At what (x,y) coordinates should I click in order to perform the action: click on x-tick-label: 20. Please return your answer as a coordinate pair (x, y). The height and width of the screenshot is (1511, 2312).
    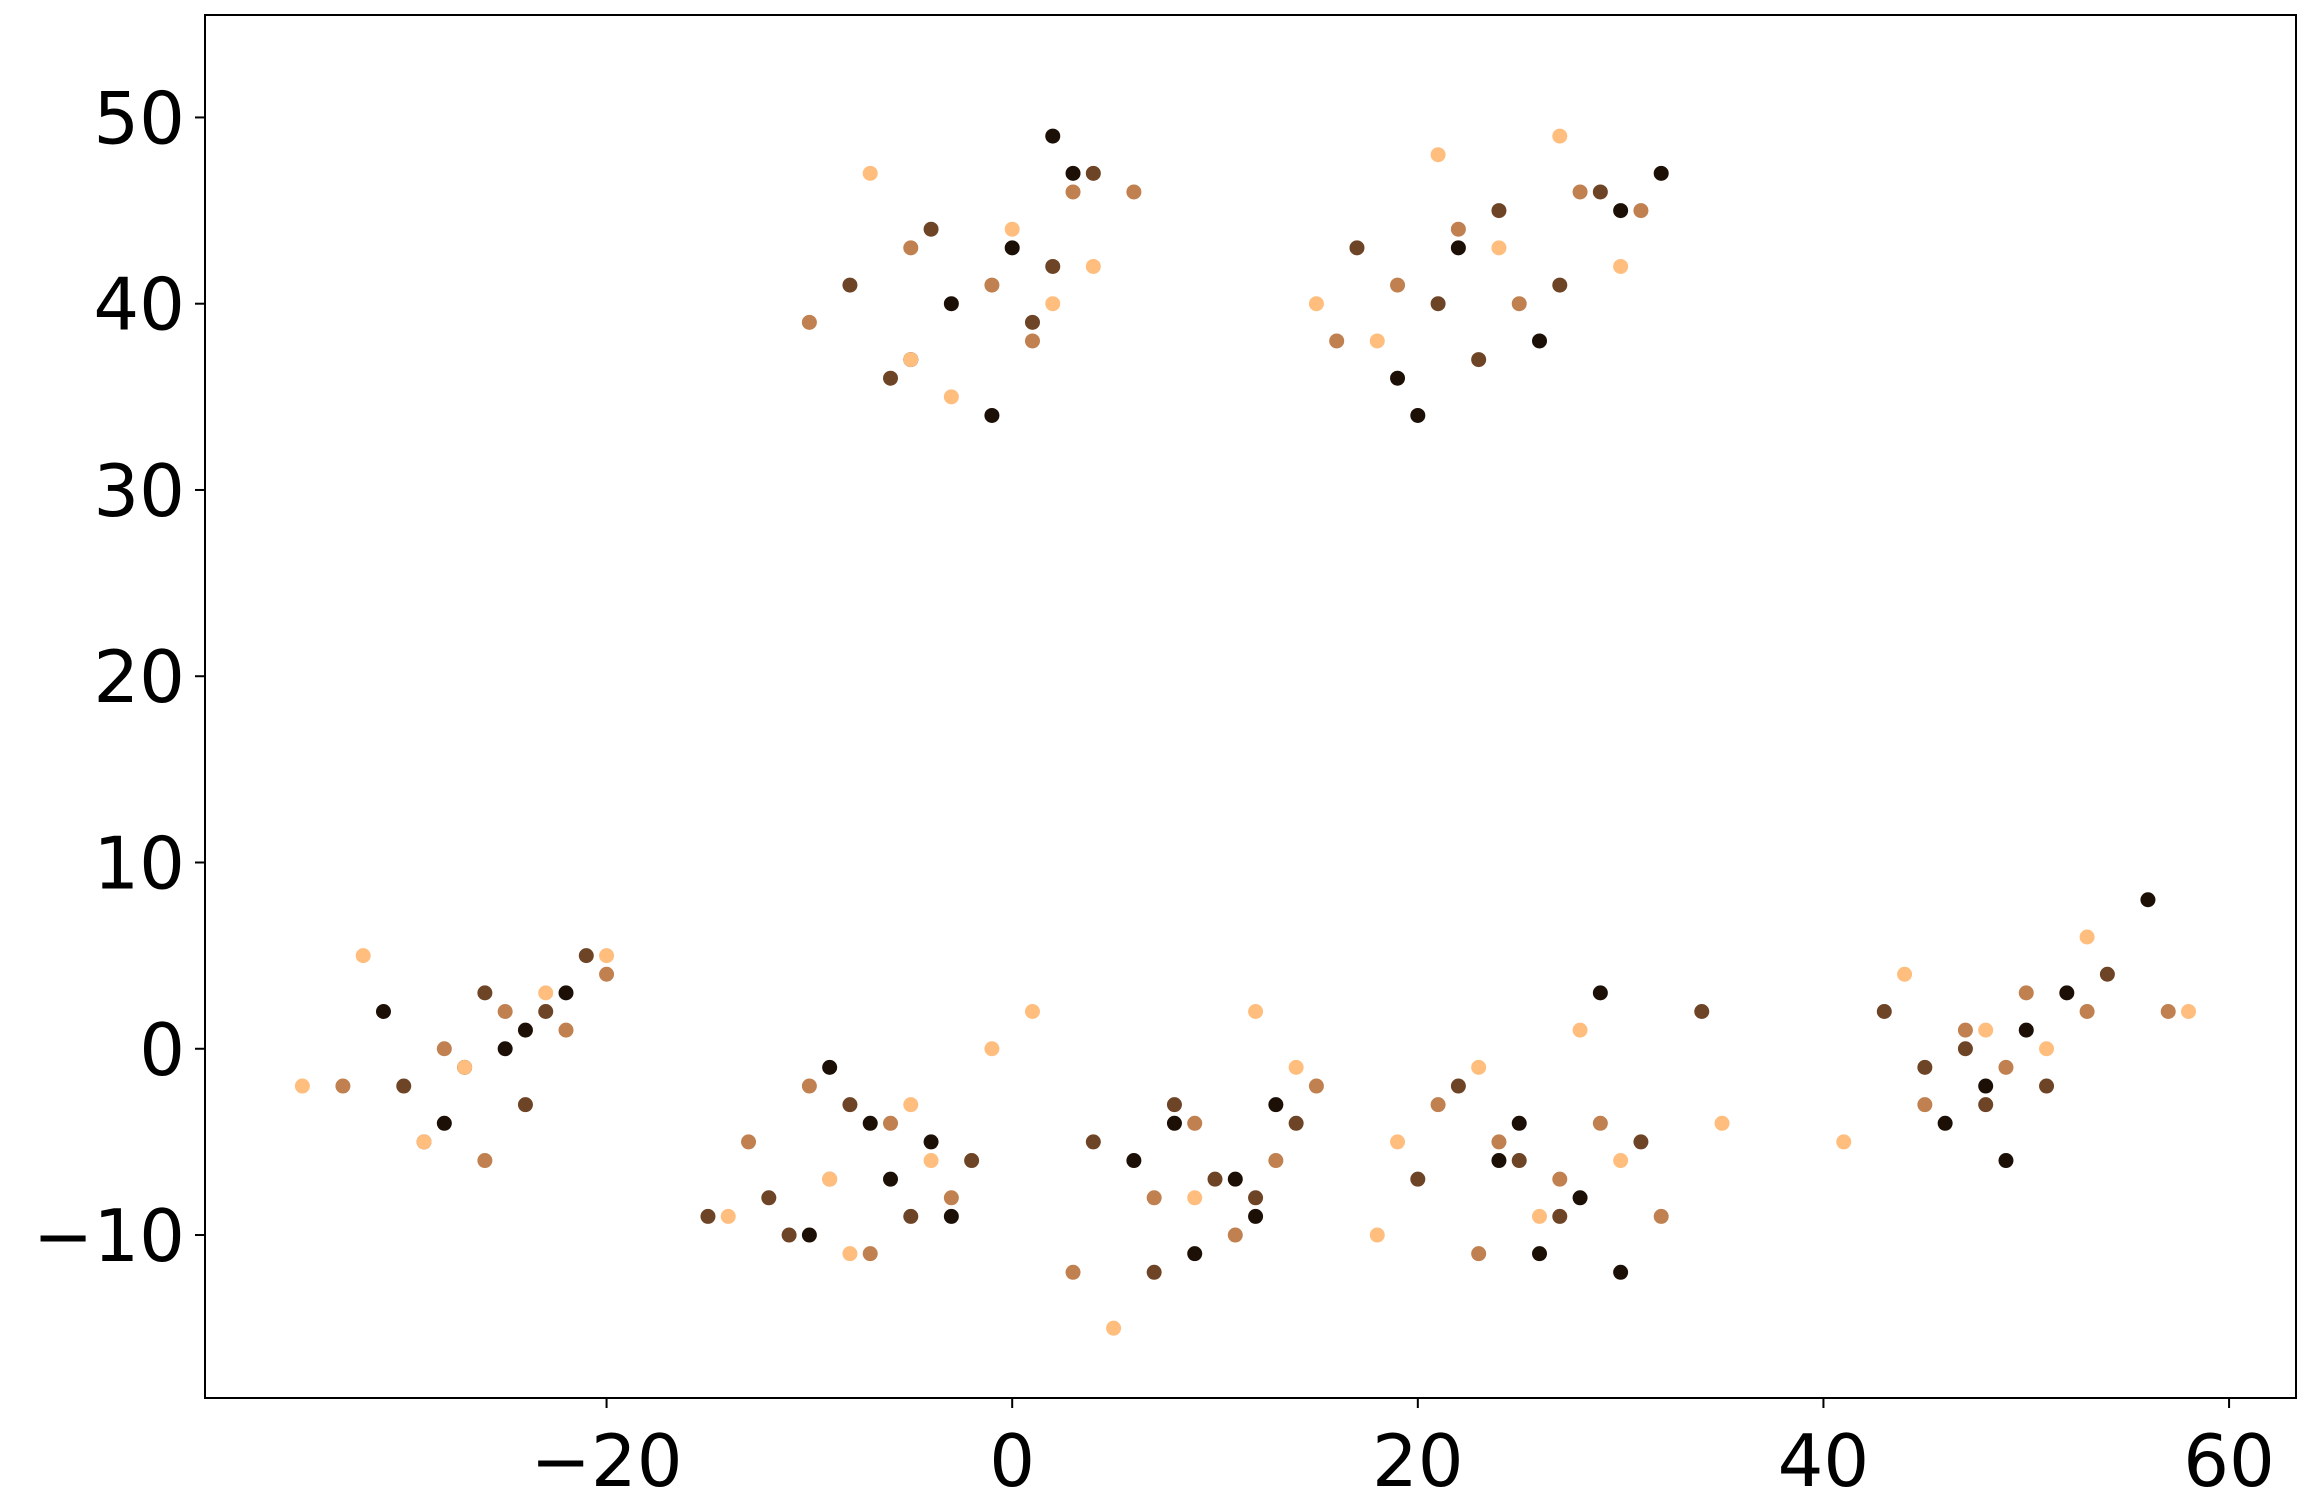
    Looking at the image, I should click on (1418, 1461).